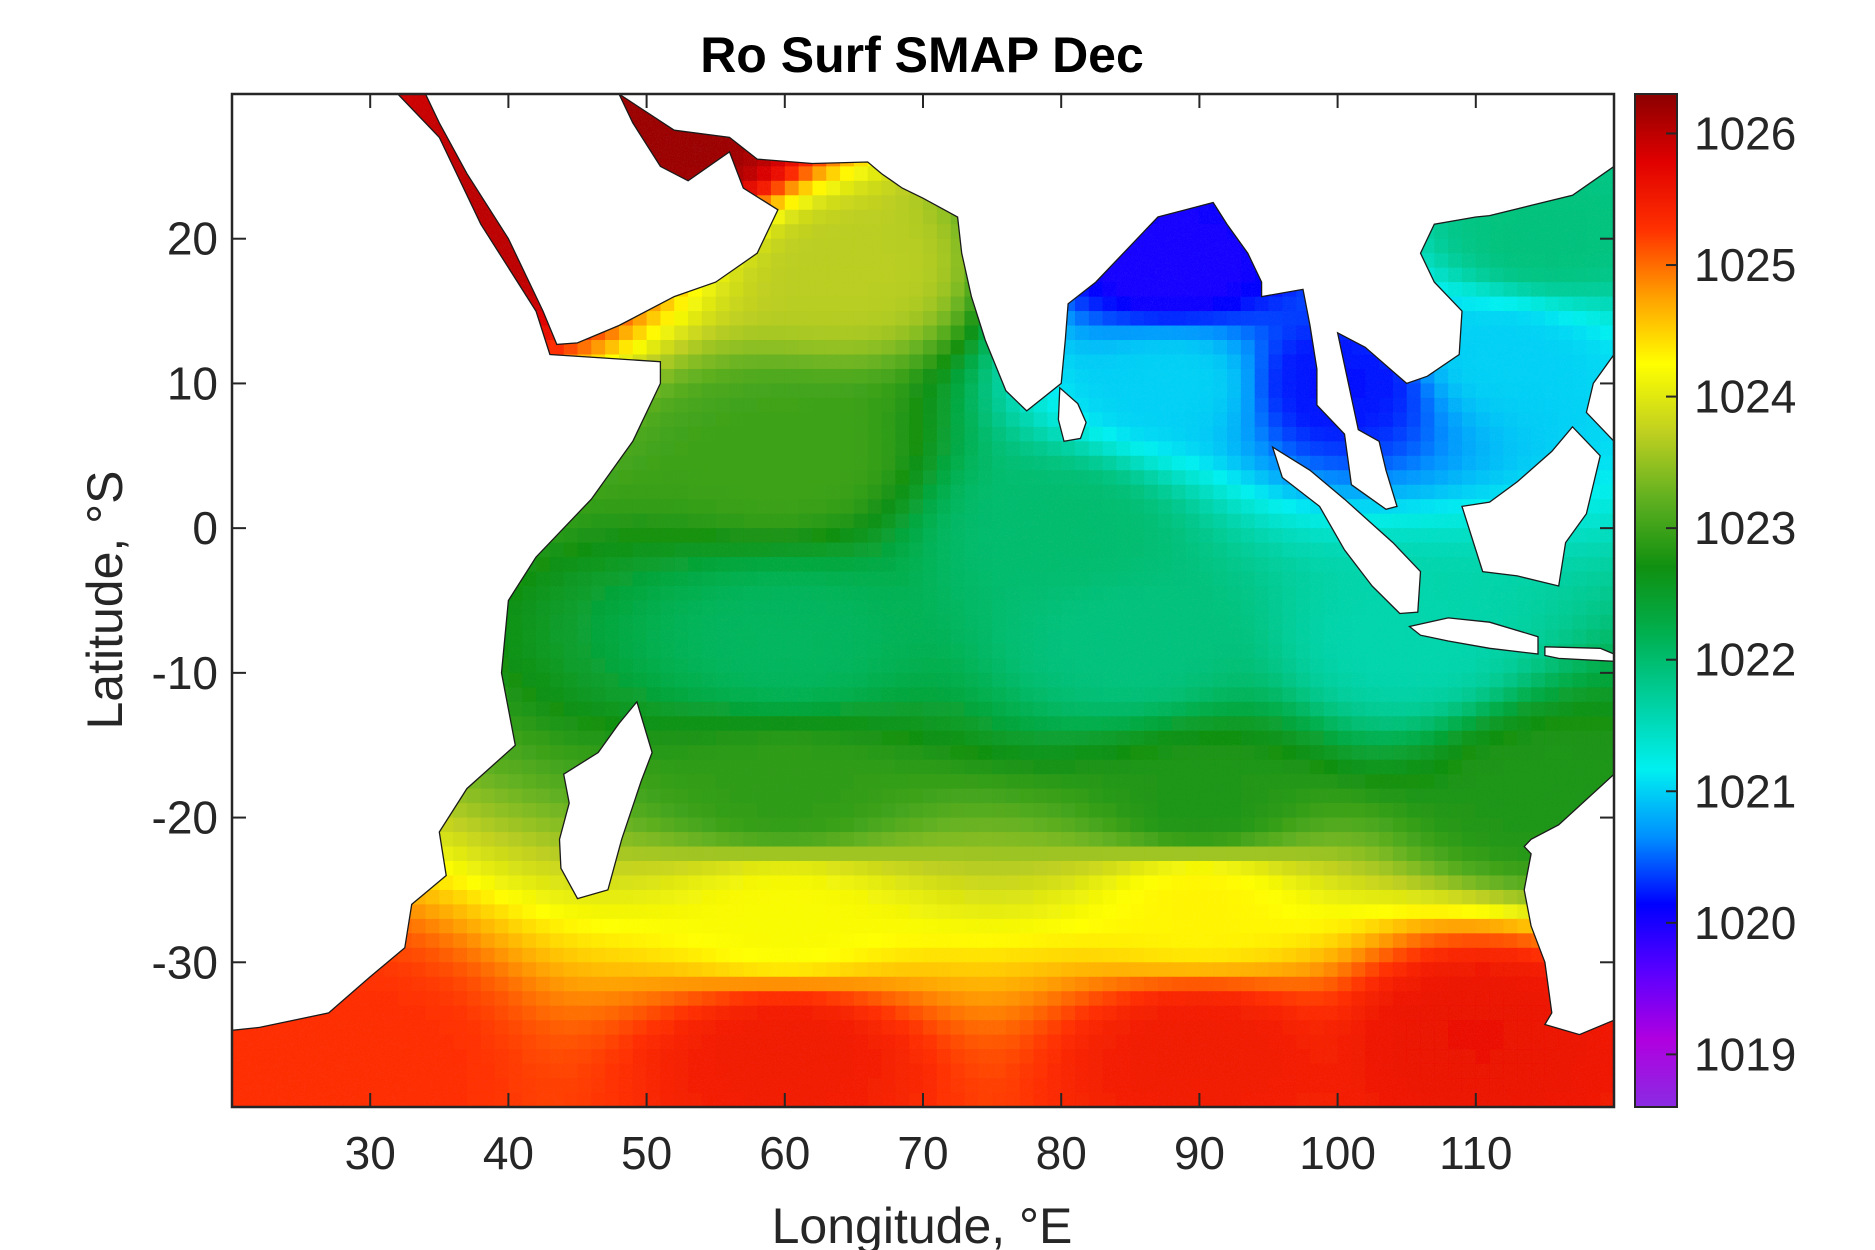 This screenshot has height=1250, width=1875. What do you see at coordinates (192, 239) in the screenshot?
I see `y-tick-label: 20` at bounding box center [192, 239].